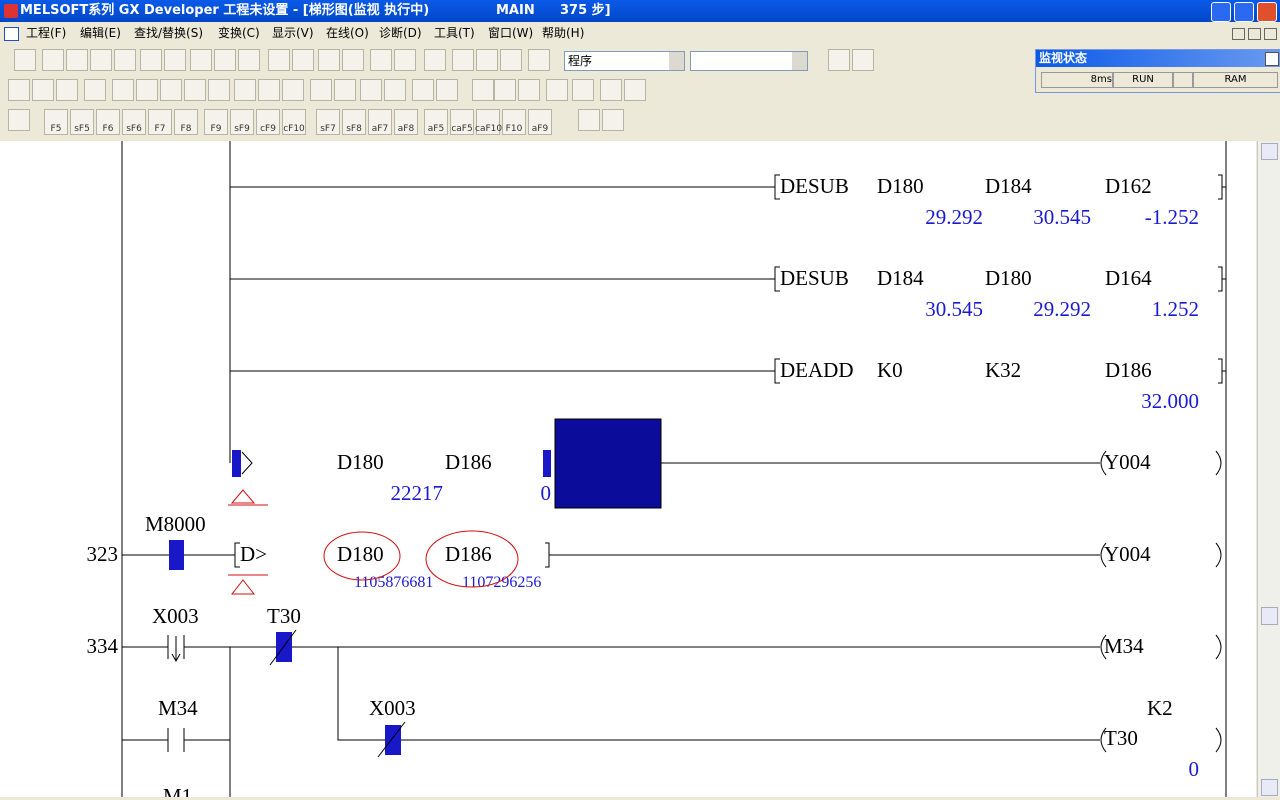 This screenshot has width=1280, height=800. Describe the element at coordinates (347, 33) in the screenshot. I see `menu-item: 在线(O)` at that location.